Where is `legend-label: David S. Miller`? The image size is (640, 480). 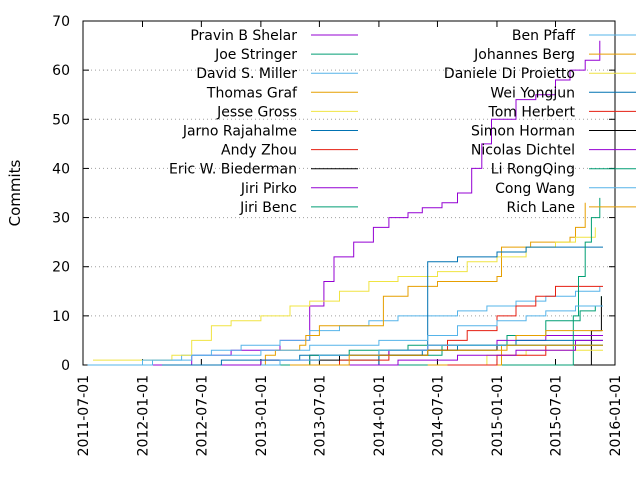
legend-label: David S. Miller is located at coordinates (246, 74).